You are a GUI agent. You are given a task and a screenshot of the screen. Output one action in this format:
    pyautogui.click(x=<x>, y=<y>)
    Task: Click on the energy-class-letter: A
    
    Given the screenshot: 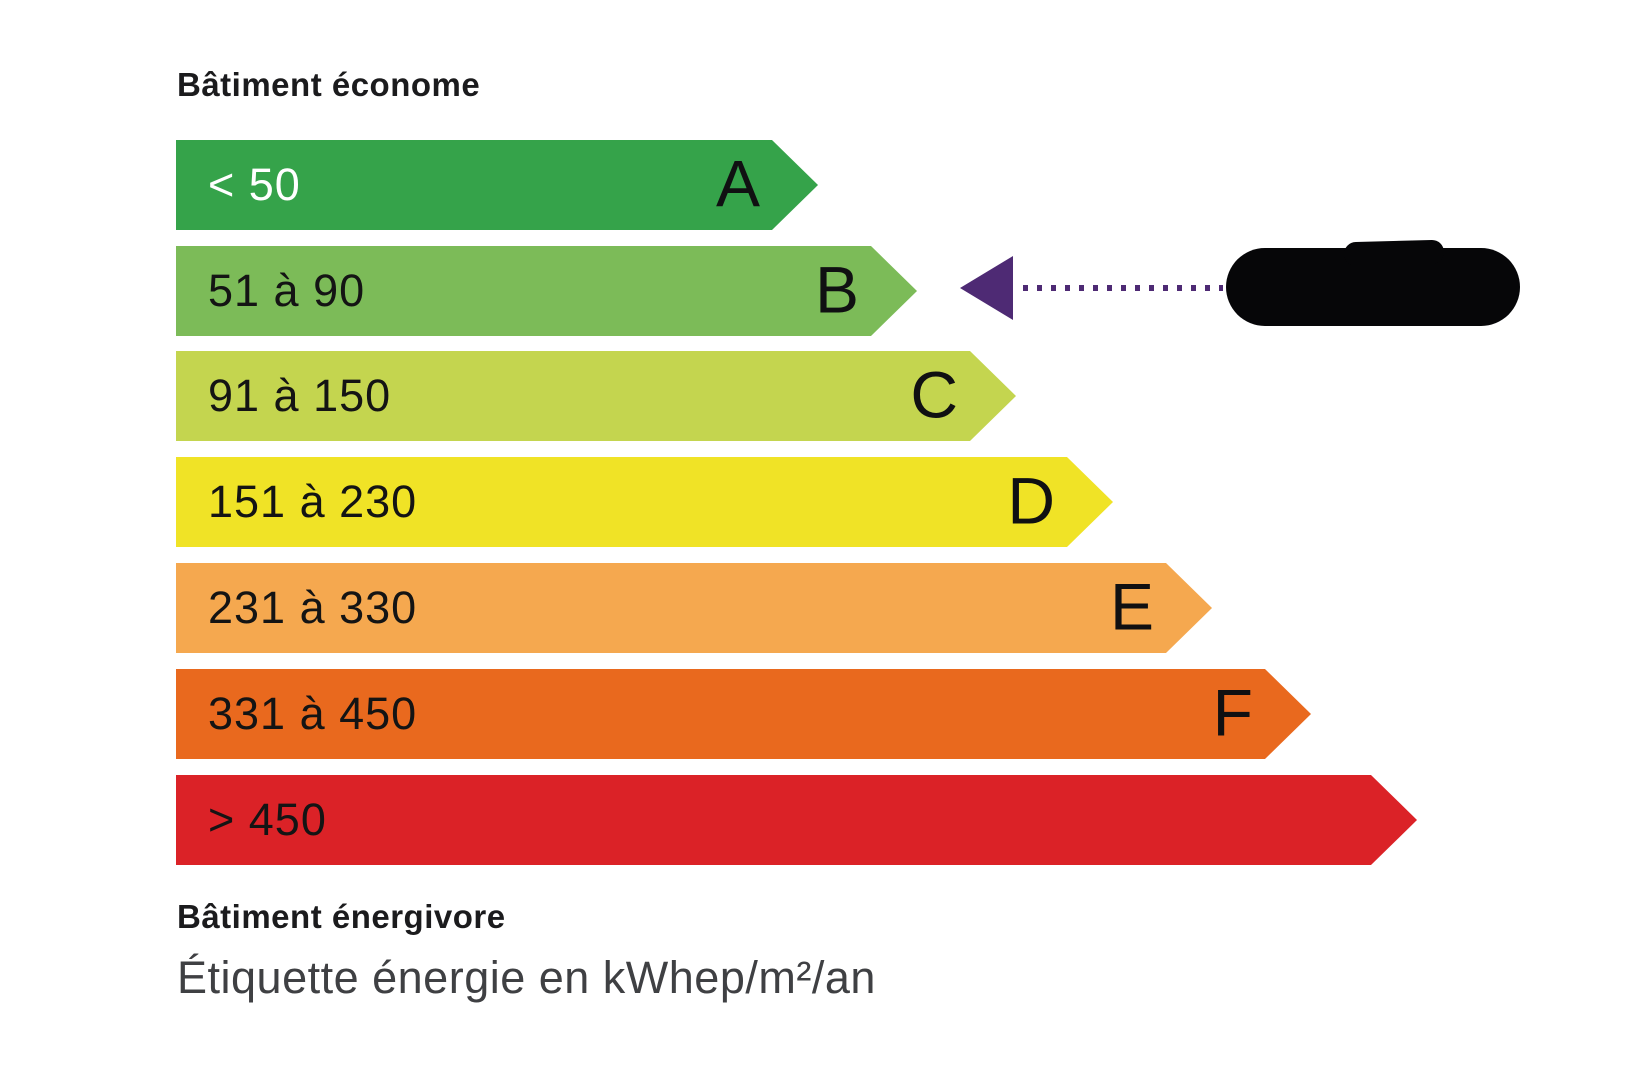 What is the action you would take?
    pyautogui.click(x=737, y=183)
    